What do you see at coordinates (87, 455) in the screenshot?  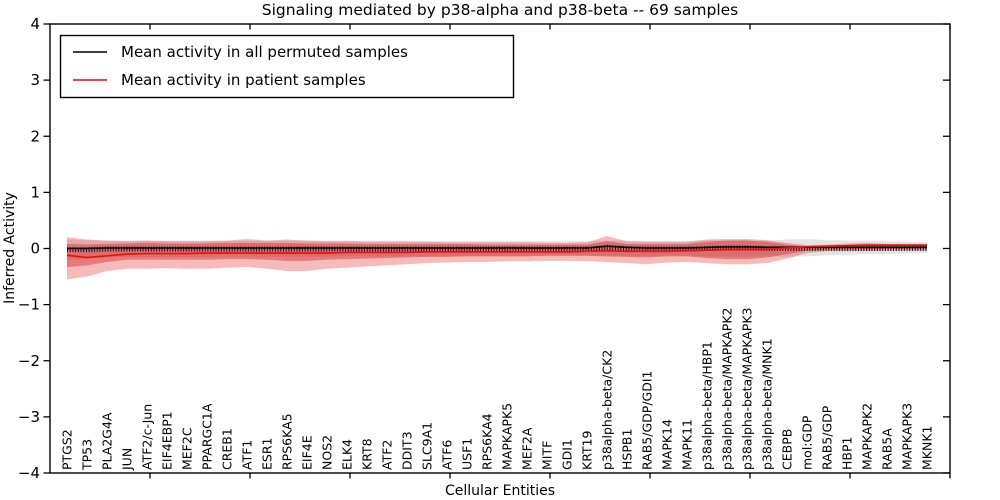 I see `x-category-label: TP53` at bounding box center [87, 455].